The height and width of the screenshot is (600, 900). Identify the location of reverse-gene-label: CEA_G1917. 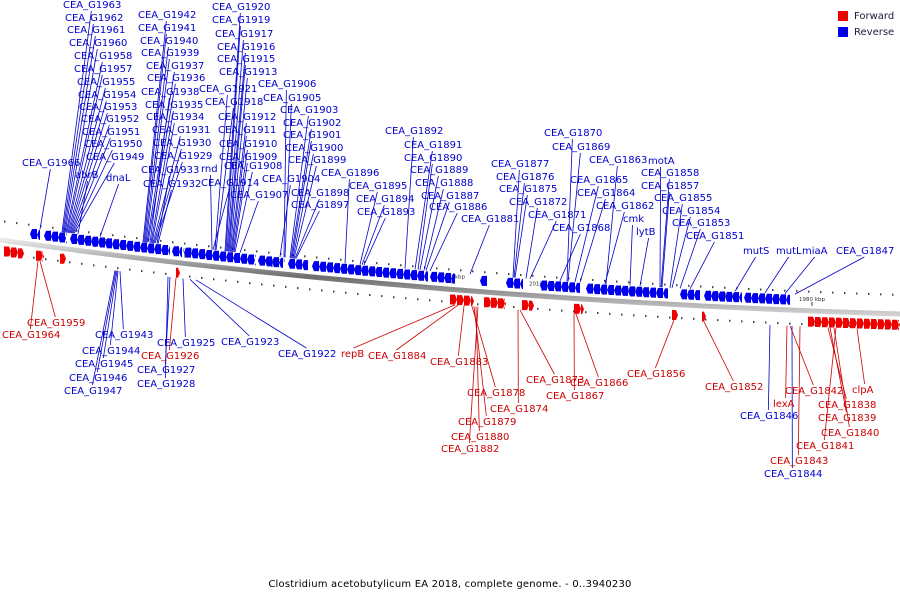
(244, 34).